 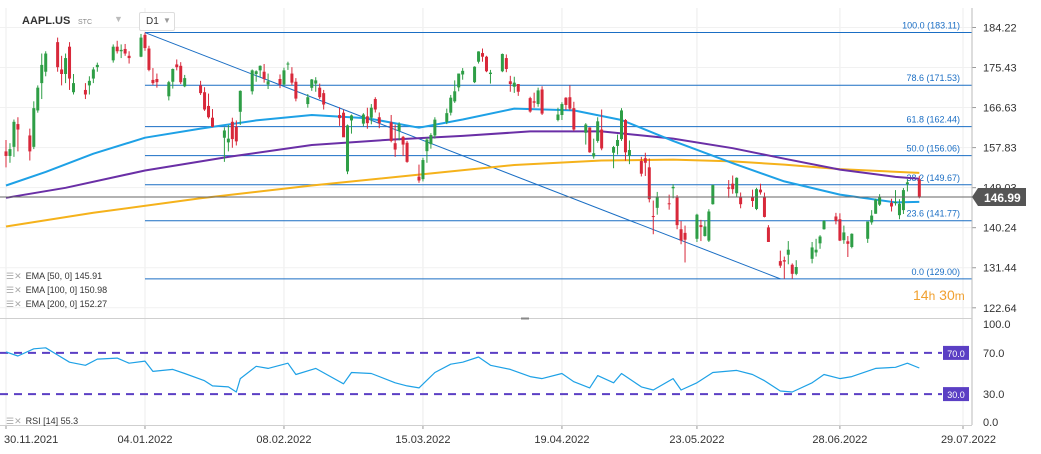 I want to click on timeframe-selector: D1 ▼, so click(x=157, y=21).